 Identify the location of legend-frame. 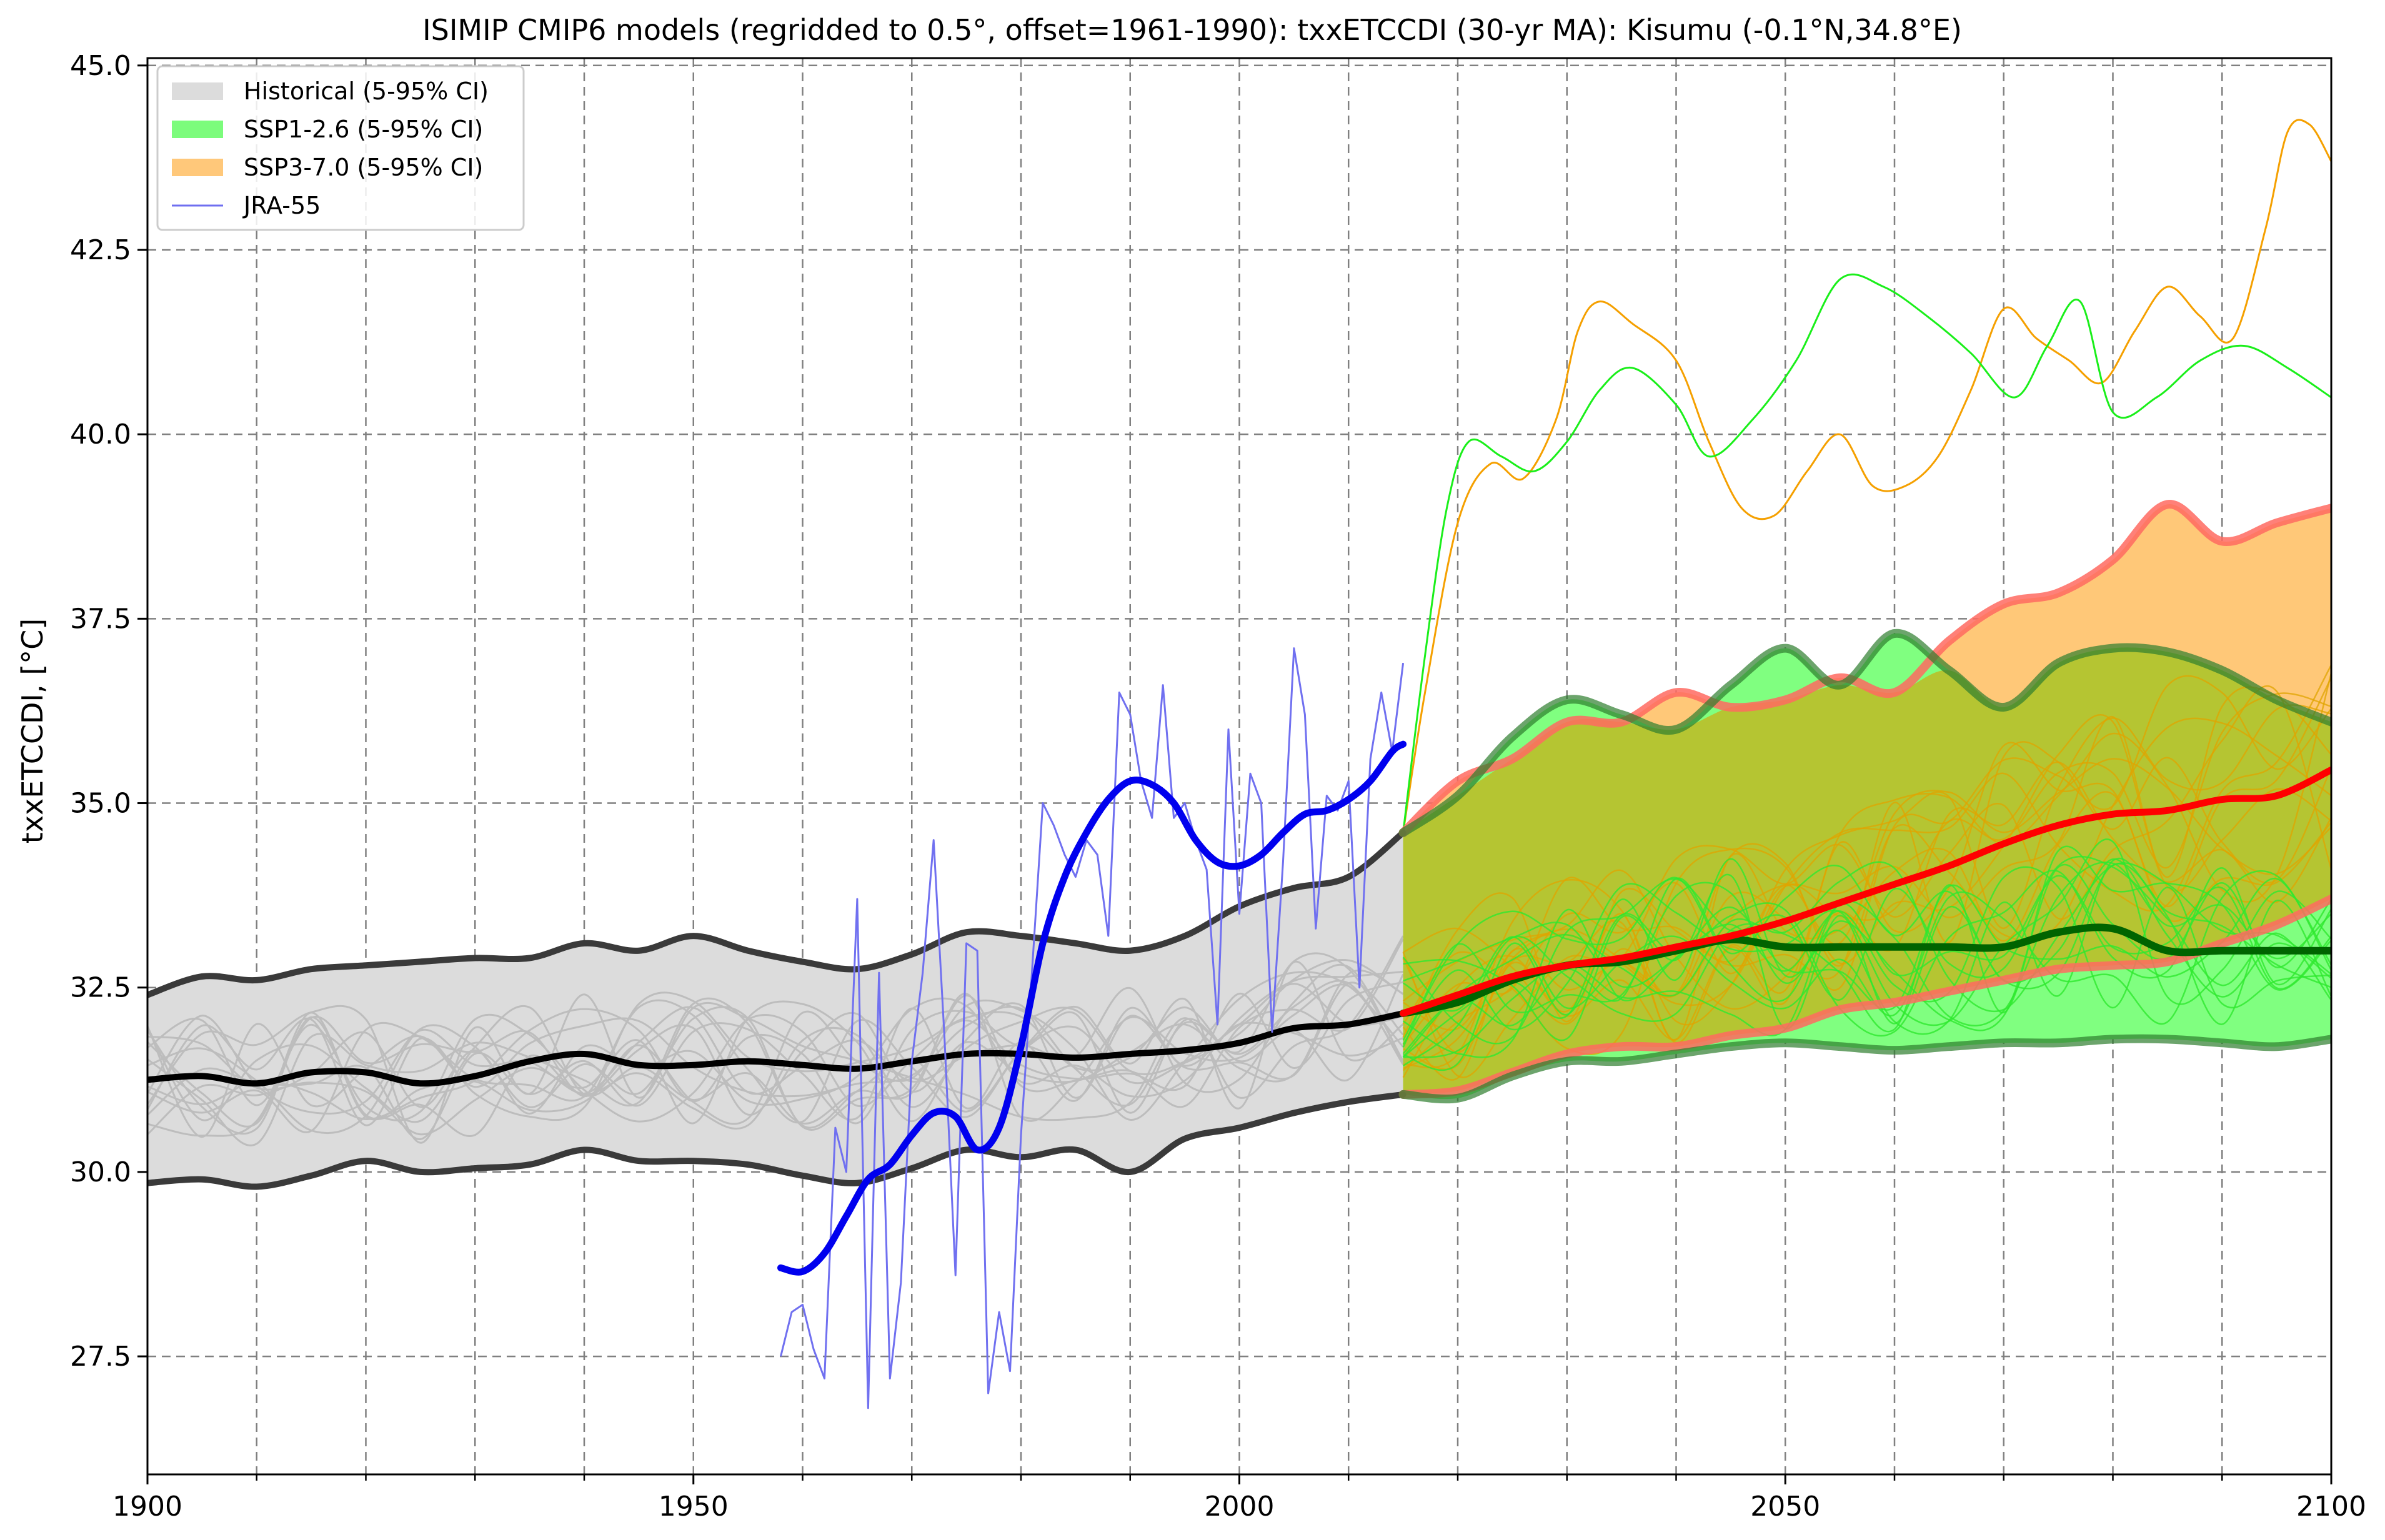
(340, 148).